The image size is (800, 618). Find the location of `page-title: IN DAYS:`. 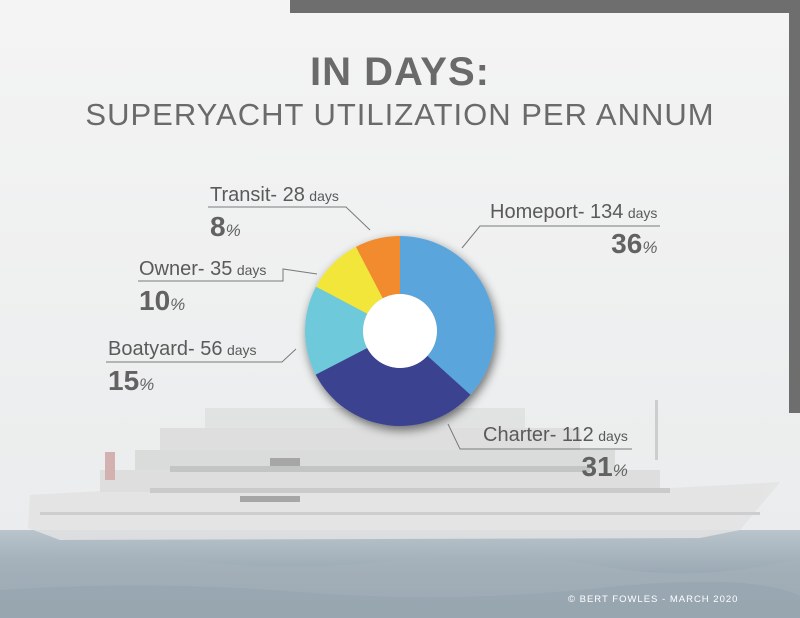

page-title: IN DAYS: is located at coordinates (400, 72).